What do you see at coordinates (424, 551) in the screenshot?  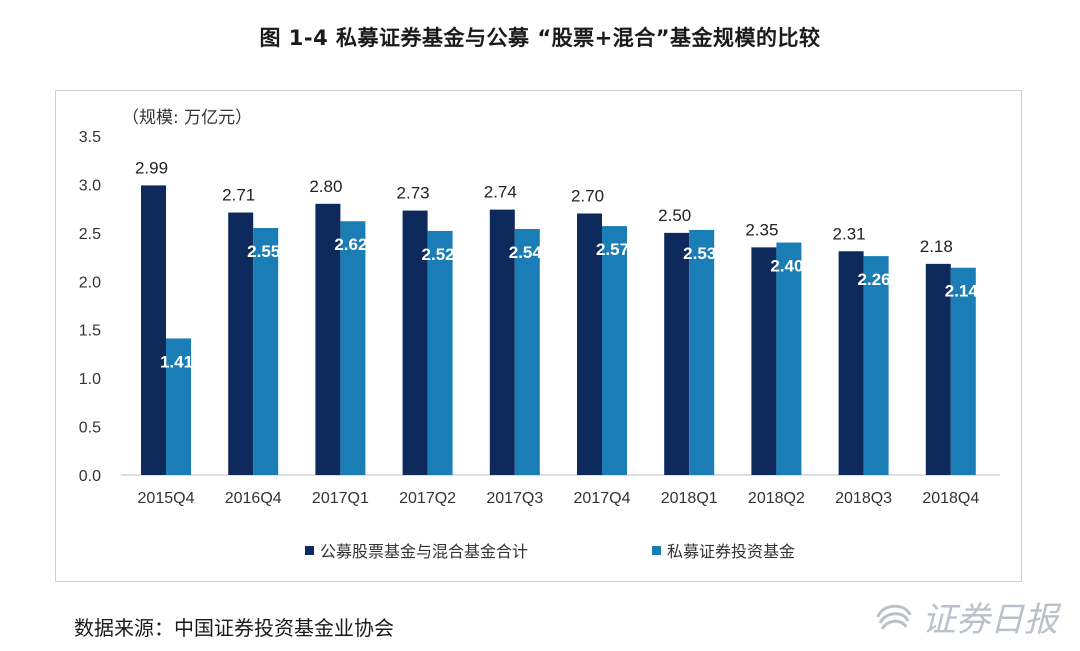 I see `legend-label-public: 公募股票基金与混合基金合计` at bounding box center [424, 551].